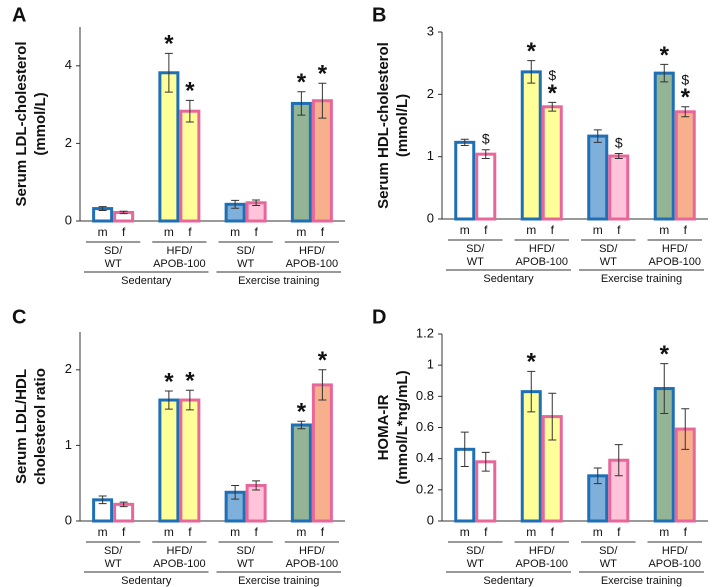 This screenshot has height=587, width=723. What do you see at coordinates (402, 427) in the screenshot?
I see `y-axis-label: (mmol/L*ng/mL)` at bounding box center [402, 427].